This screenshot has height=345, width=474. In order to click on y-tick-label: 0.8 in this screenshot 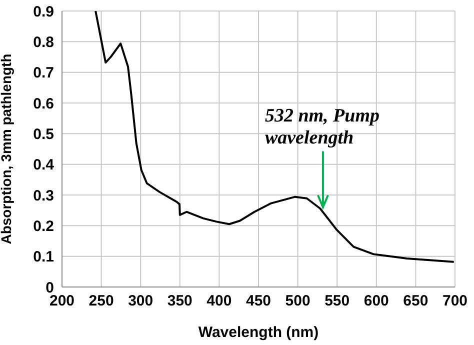, I will do `click(43, 42)`.